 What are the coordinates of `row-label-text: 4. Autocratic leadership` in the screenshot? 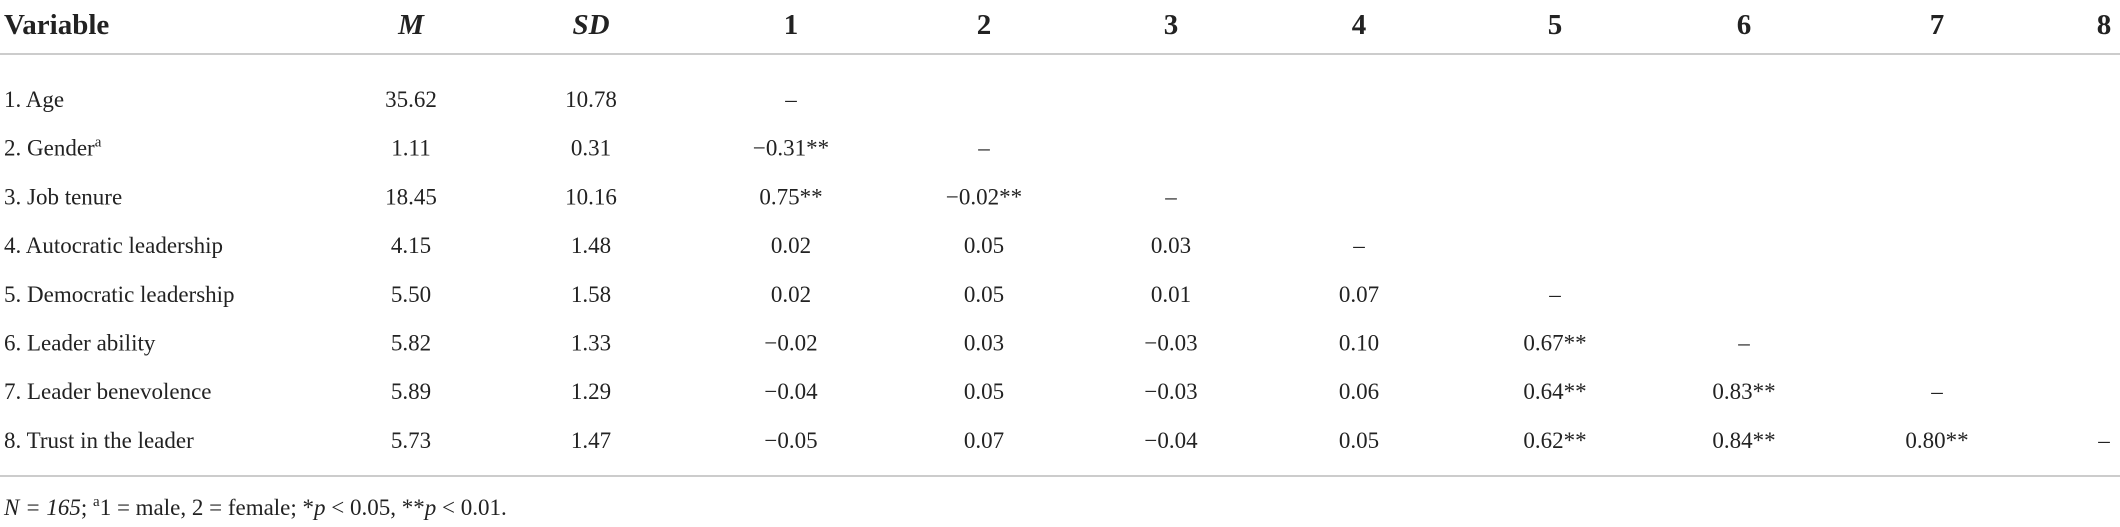 It's located at (113, 245).